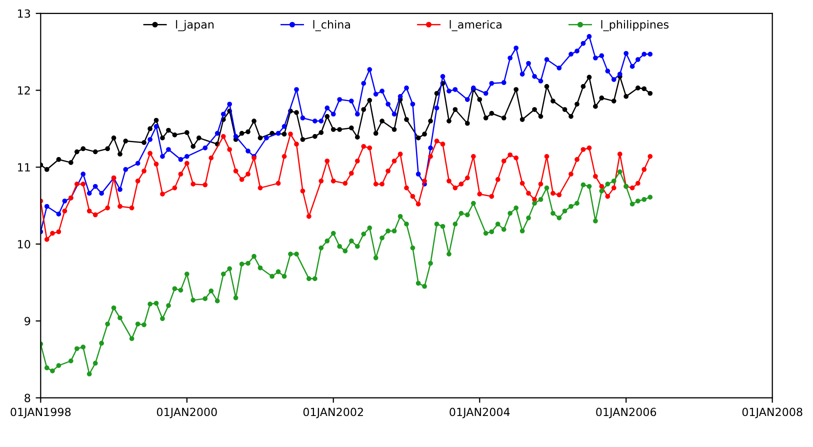  Describe the element at coordinates (626, 413) in the screenshot. I see `x-tick-label: 01JAN2006` at that location.